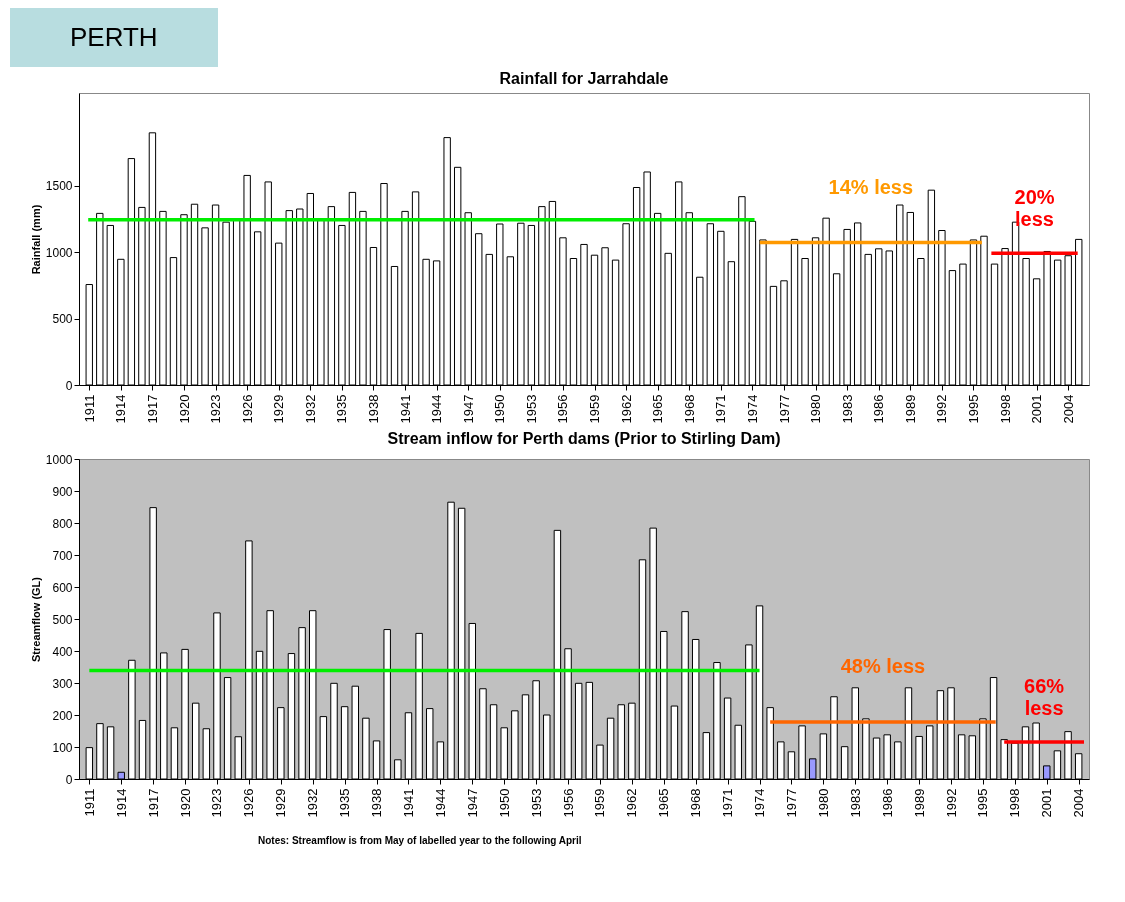 The width and height of the screenshot is (1125, 902). I want to click on y-tick-label: 400, so click(62, 651).